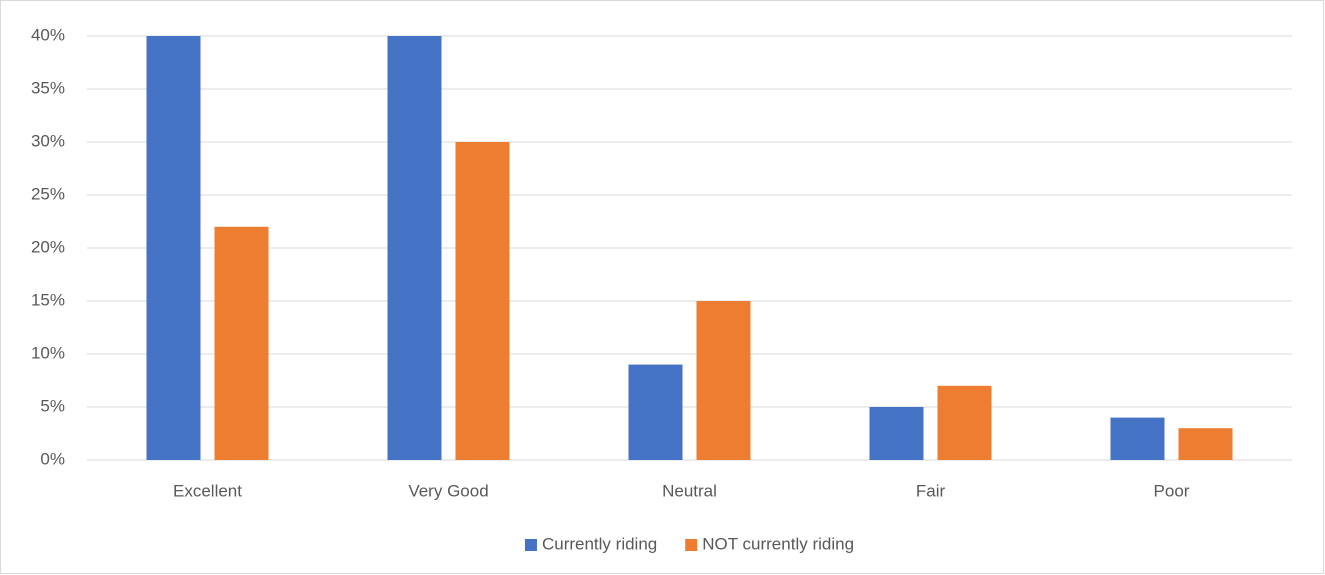  Describe the element at coordinates (778, 543) in the screenshot. I see `legend-label: NOT currently riding` at that location.